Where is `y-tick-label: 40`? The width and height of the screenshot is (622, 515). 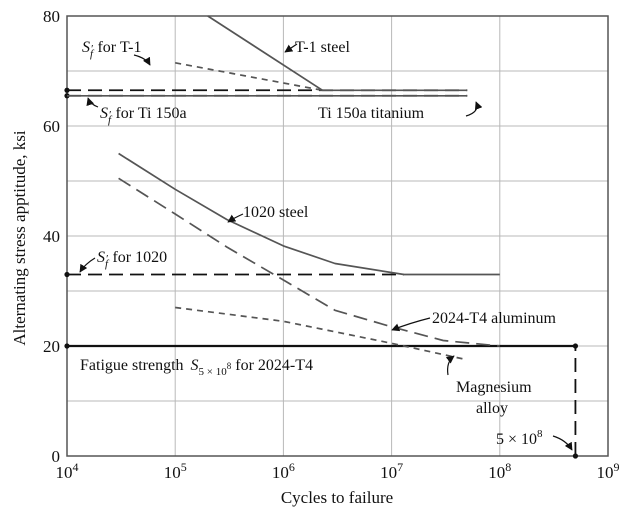
y-tick-label: 40 is located at coordinates (51, 236).